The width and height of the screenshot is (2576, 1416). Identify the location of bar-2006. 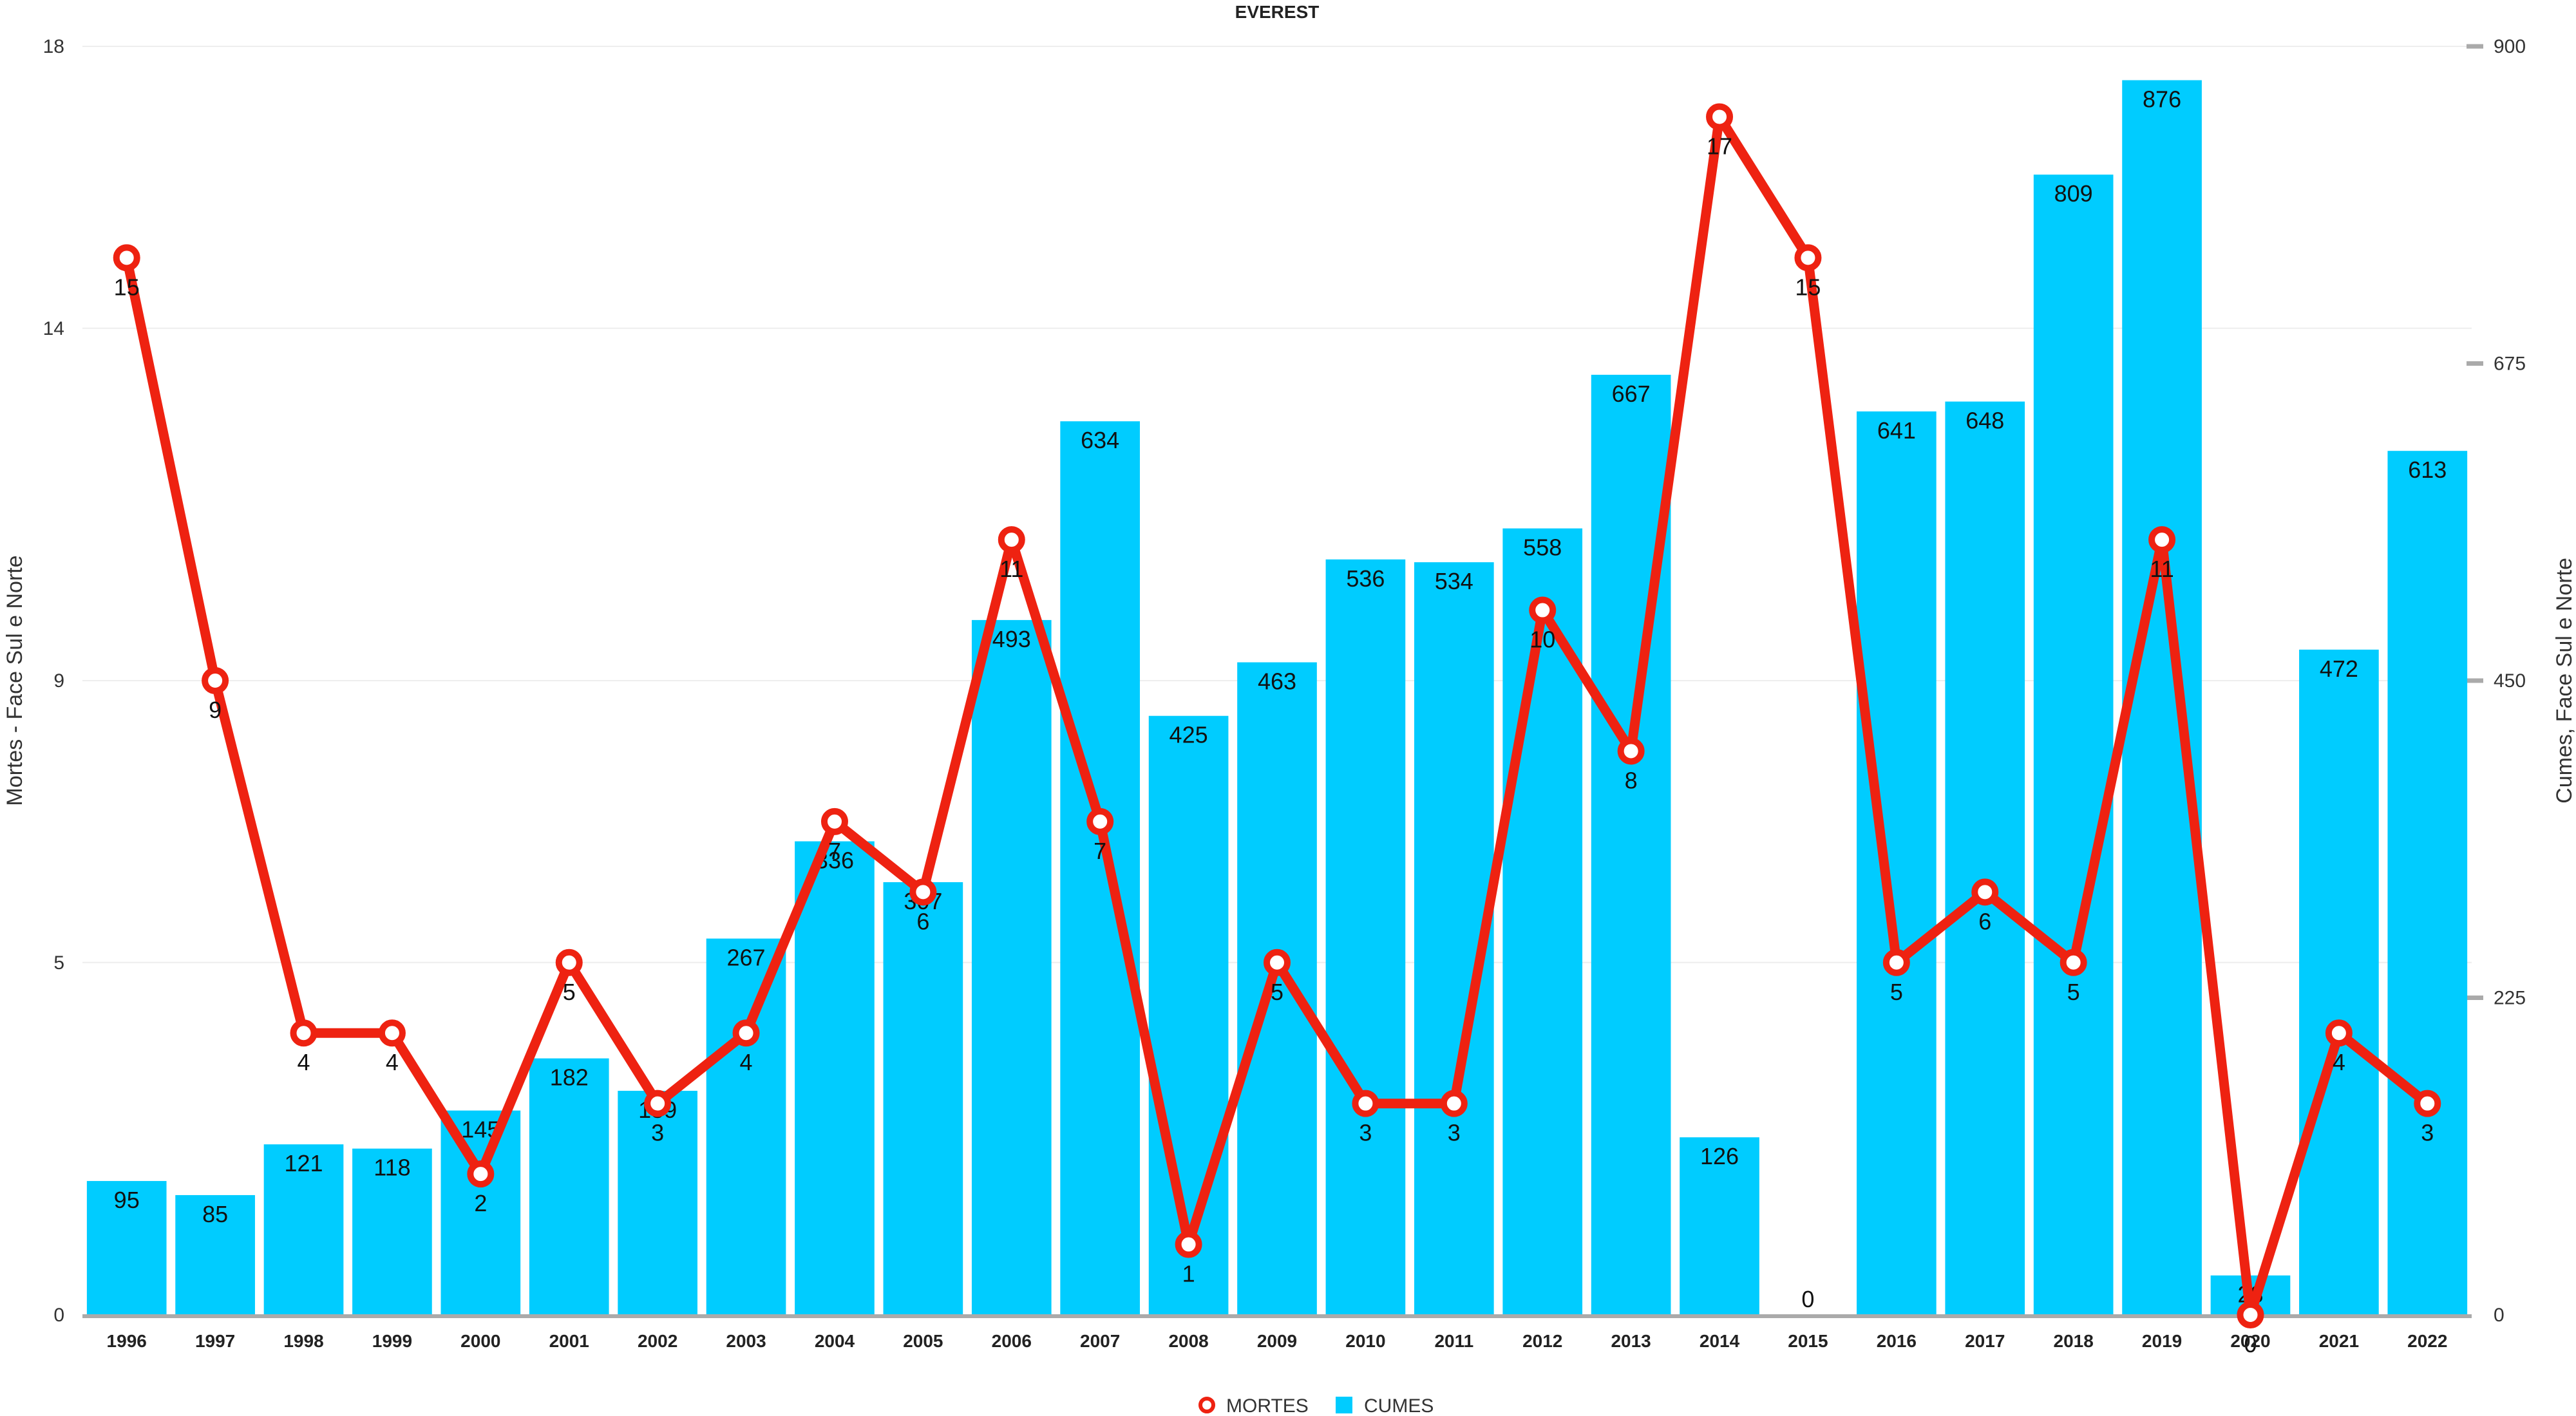
(1011, 967).